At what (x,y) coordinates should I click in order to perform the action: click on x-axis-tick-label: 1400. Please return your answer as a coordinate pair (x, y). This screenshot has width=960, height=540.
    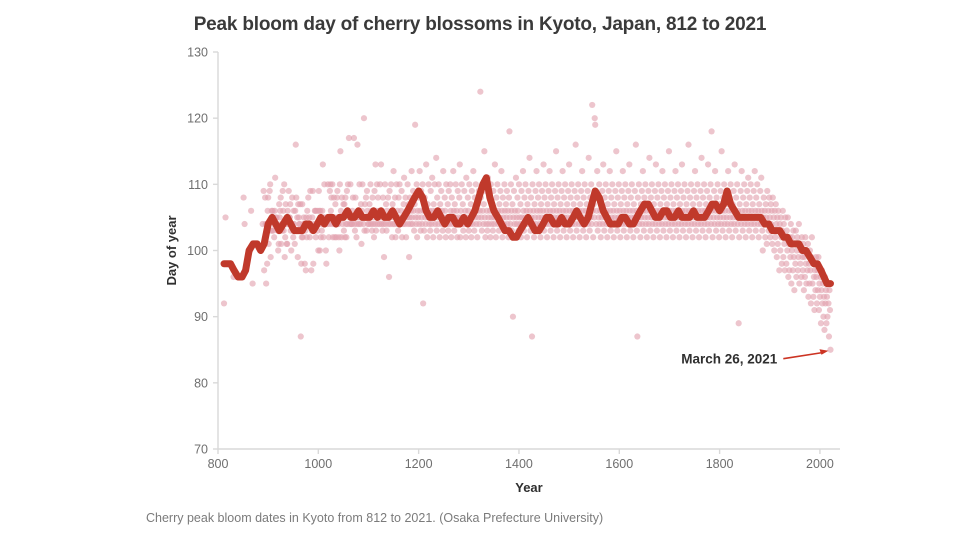
    Looking at the image, I should click on (519, 464).